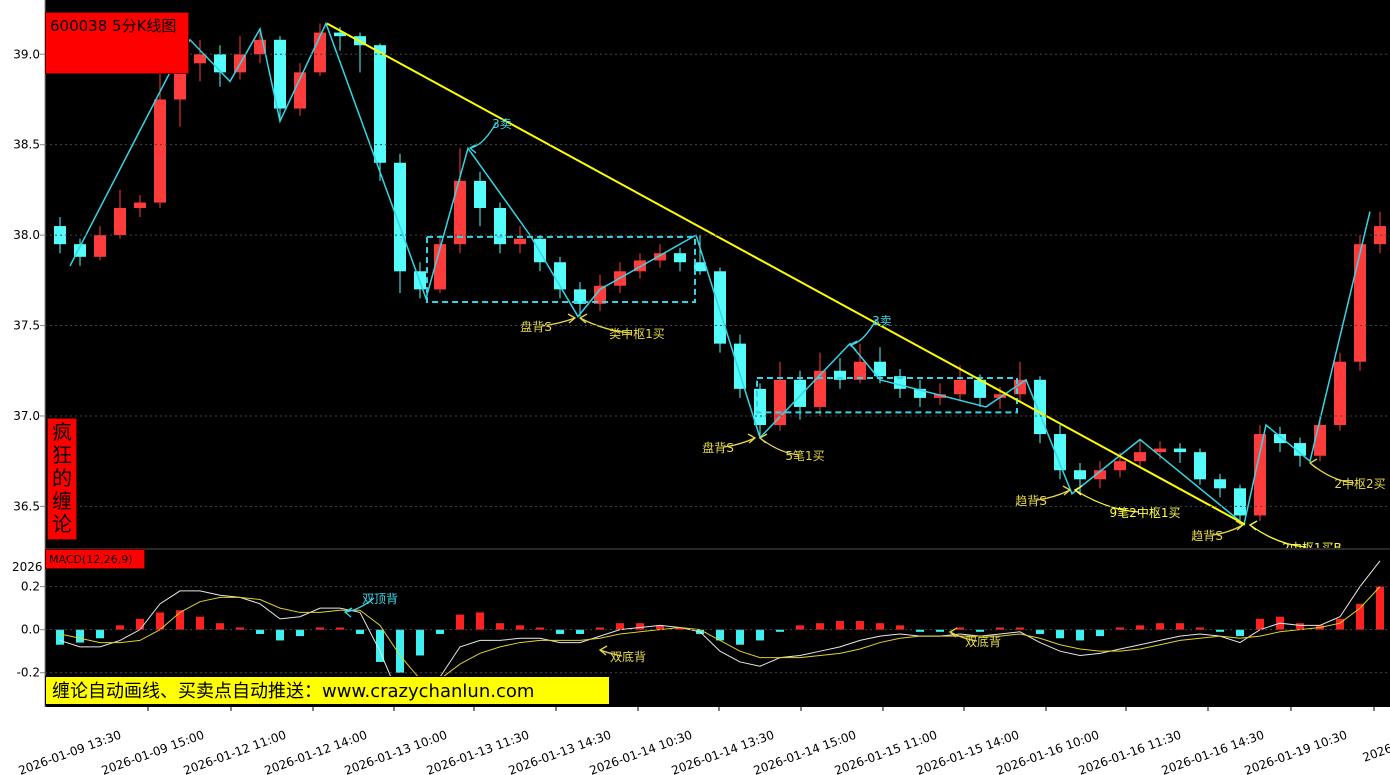 The width and height of the screenshot is (1390, 775). I want to click on annotation: 双顶背, so click(380, 599).